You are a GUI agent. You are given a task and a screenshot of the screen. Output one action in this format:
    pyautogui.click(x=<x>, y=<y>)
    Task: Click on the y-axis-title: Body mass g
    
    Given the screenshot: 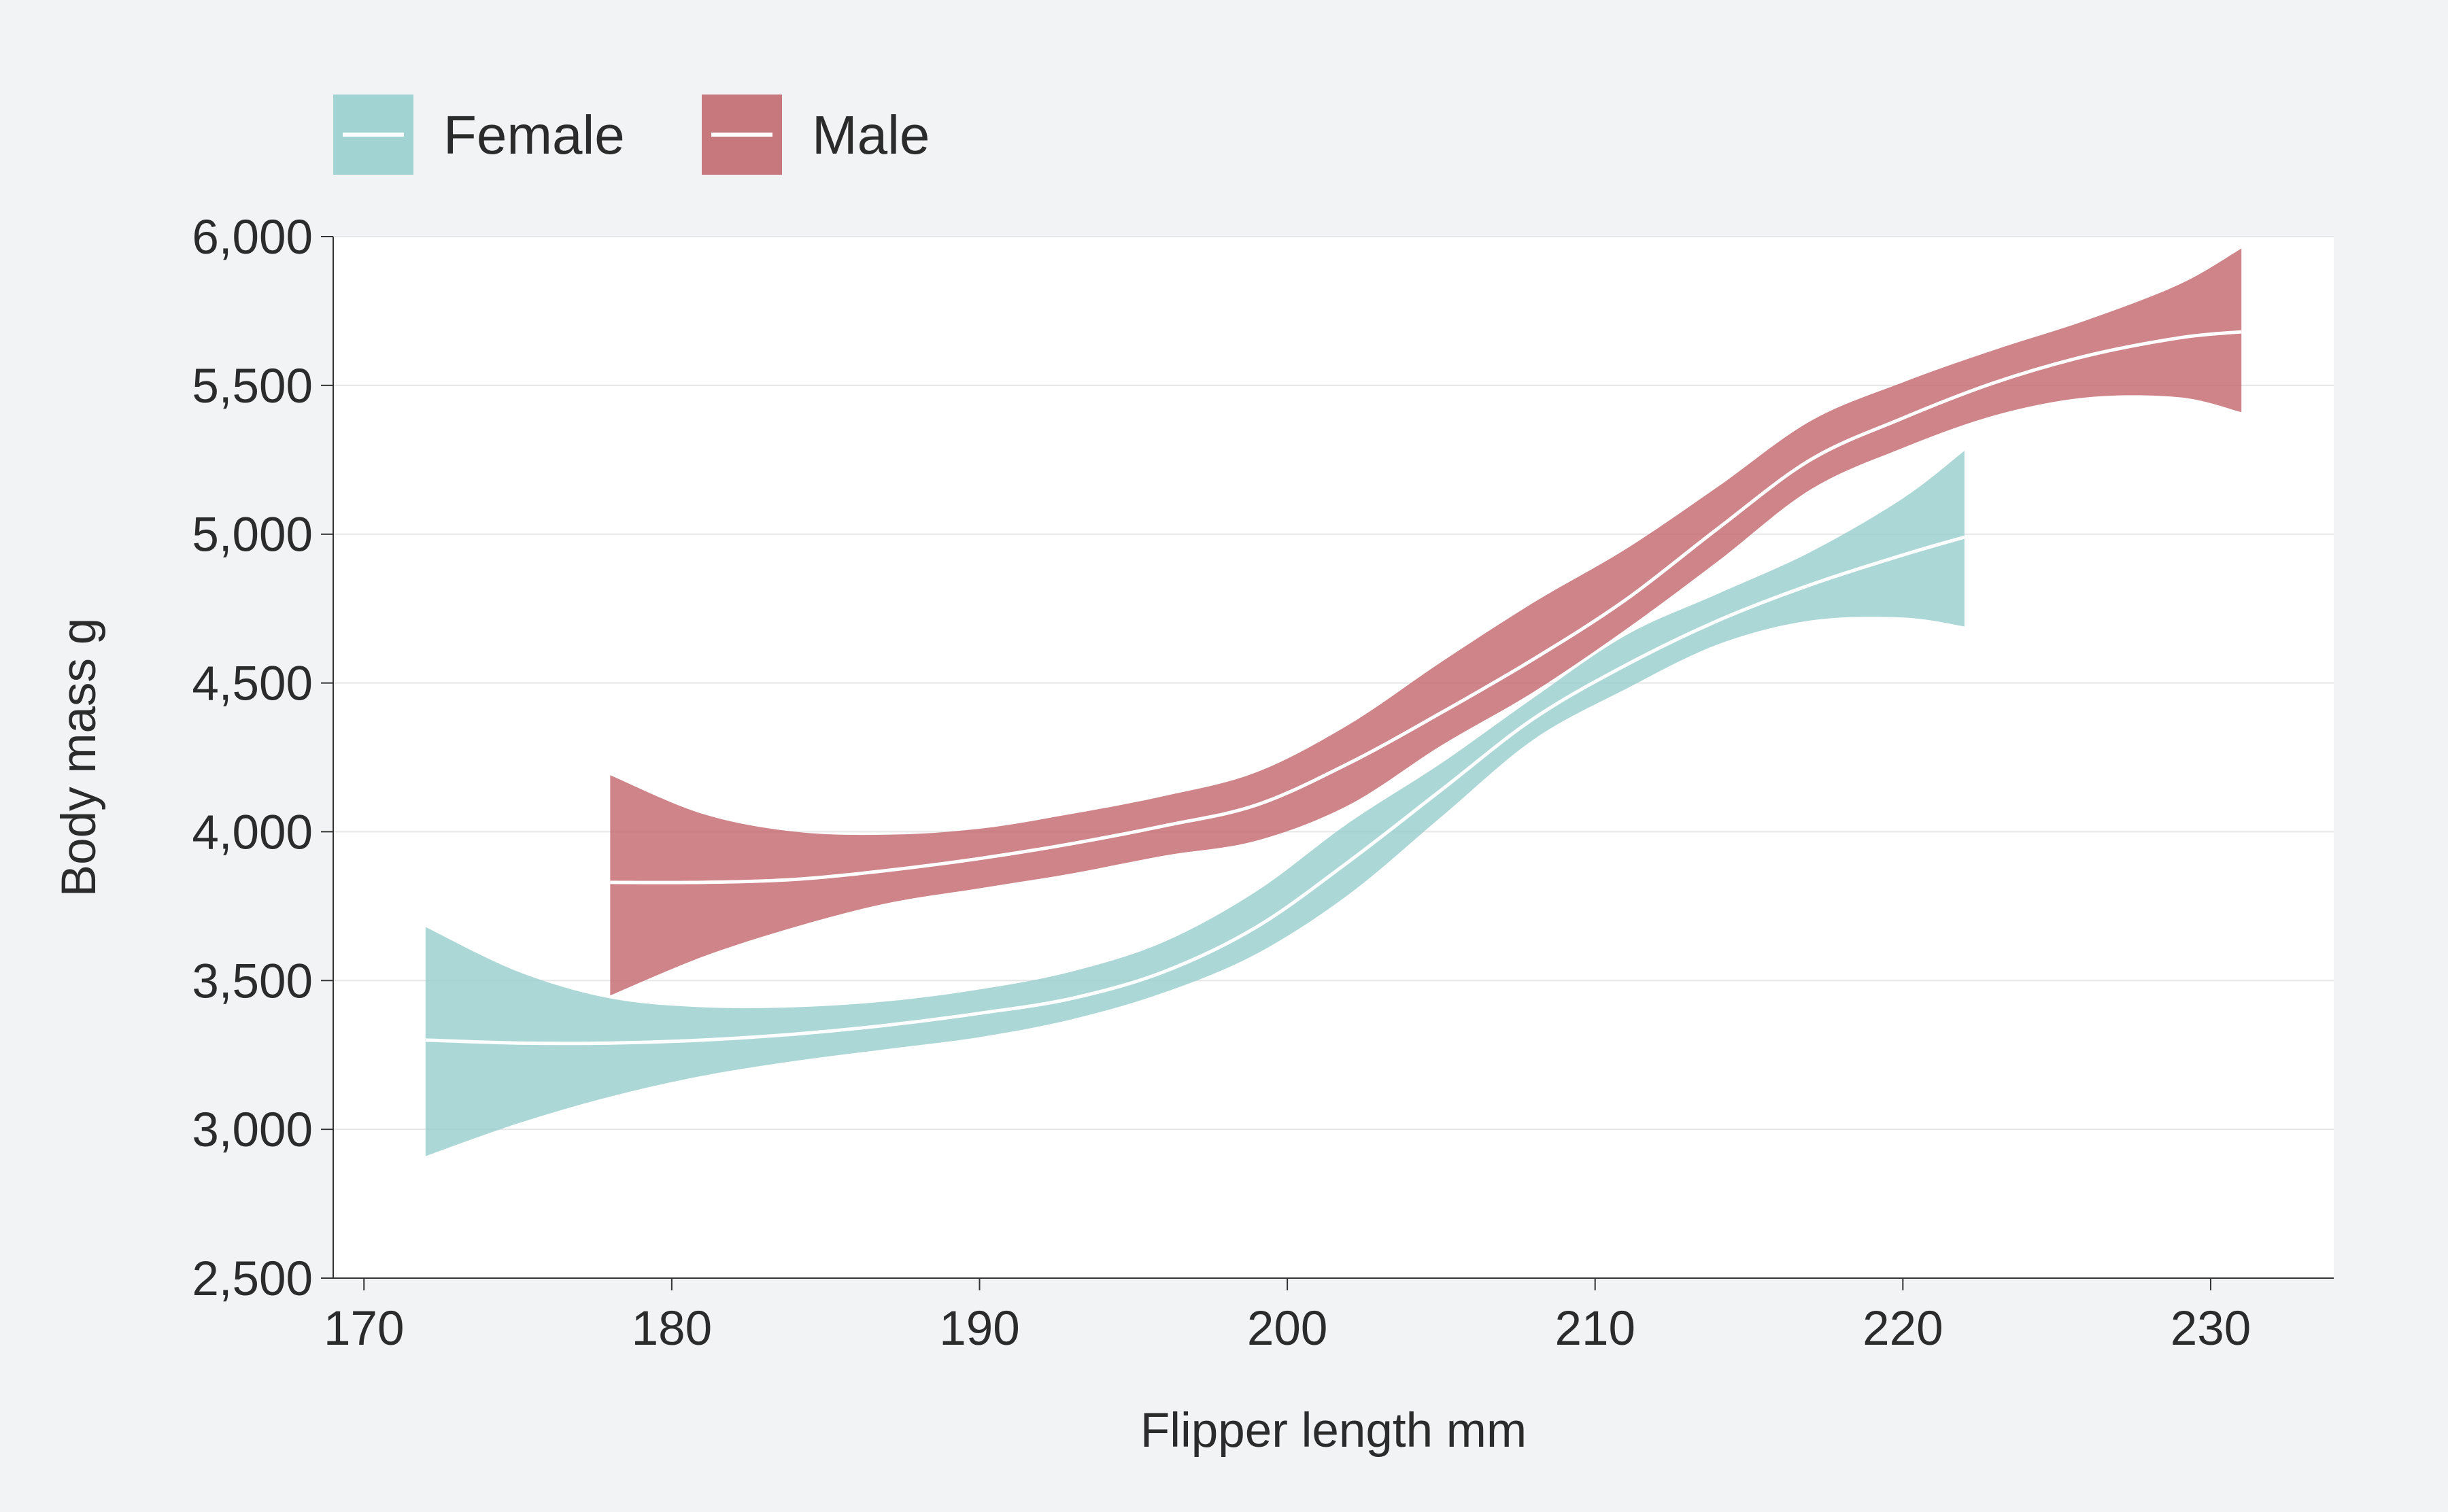 What is the action you would take?
    pyautogui.click(x=79, y=757)
    